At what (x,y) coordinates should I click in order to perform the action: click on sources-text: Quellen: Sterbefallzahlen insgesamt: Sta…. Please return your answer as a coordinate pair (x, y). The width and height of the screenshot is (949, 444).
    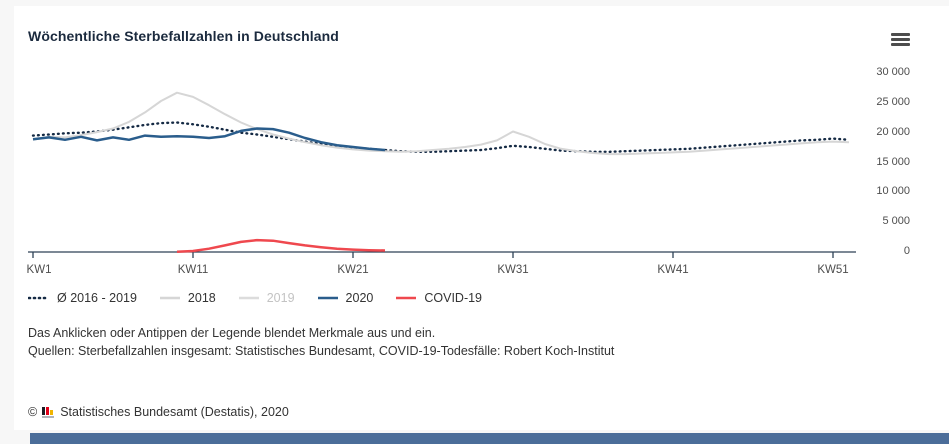
    Looking at the image, I should click on (321, 351).